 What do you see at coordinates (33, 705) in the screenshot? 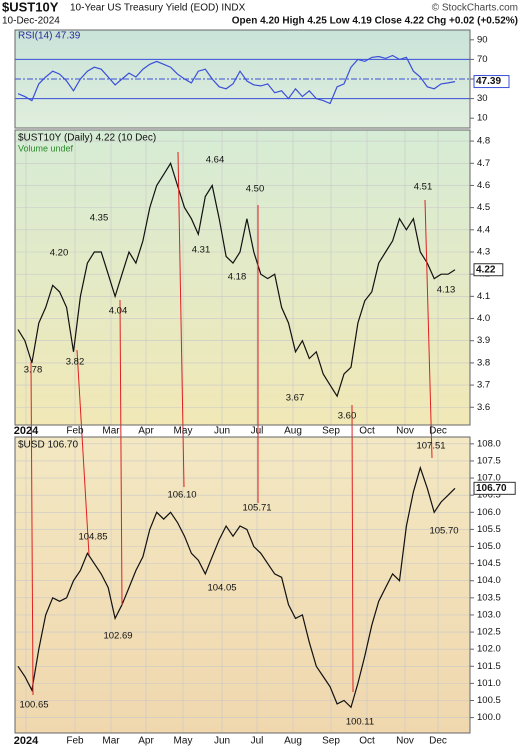
I see `annotation: 100.65` at bounding box center [33, 705].